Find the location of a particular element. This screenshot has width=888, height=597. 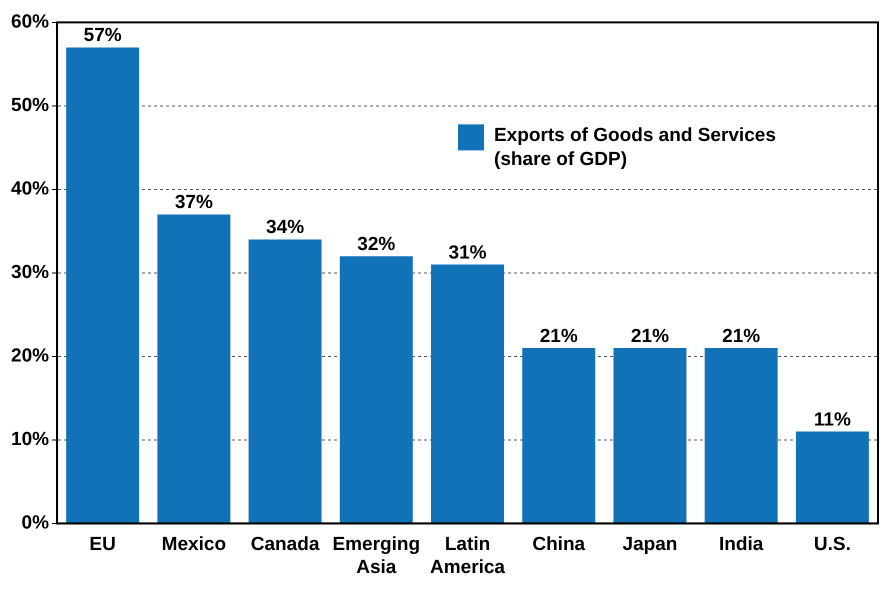

data-label: 32% is located at coordinates (376, 244).